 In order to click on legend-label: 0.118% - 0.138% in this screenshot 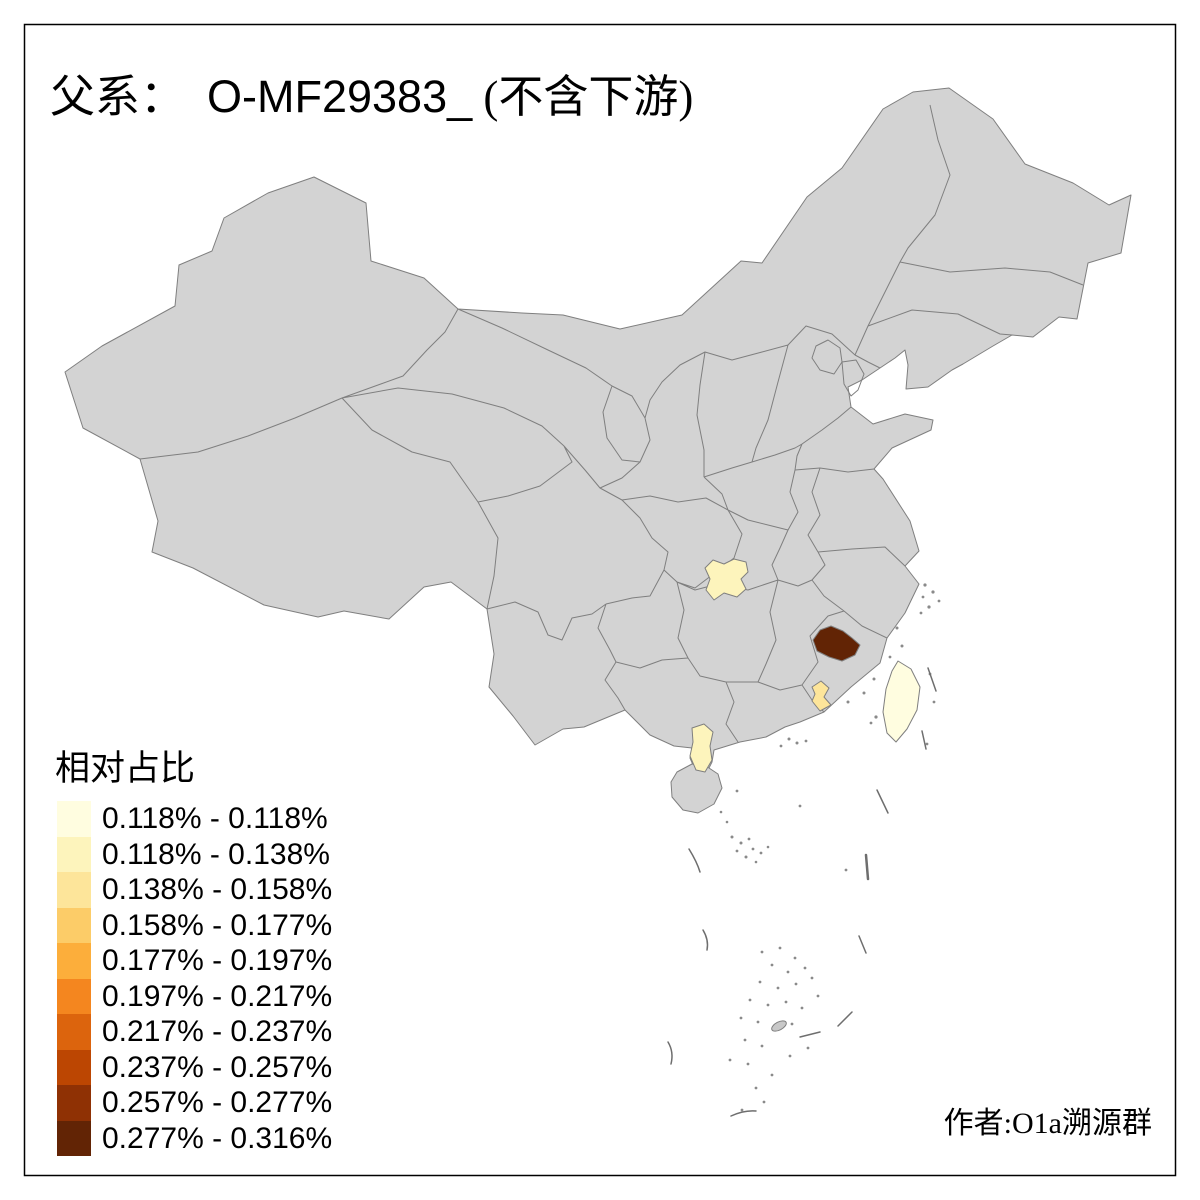, I will do `click(216, 854)`.